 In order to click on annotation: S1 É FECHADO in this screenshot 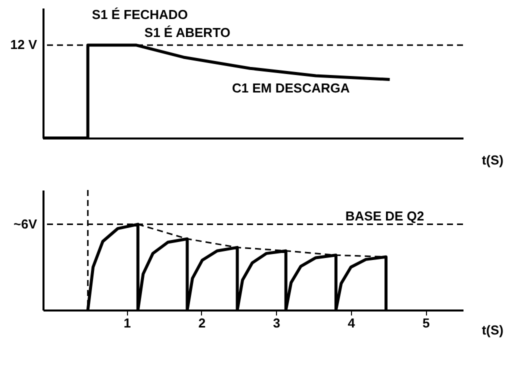, I will do `click(140, 14)`.